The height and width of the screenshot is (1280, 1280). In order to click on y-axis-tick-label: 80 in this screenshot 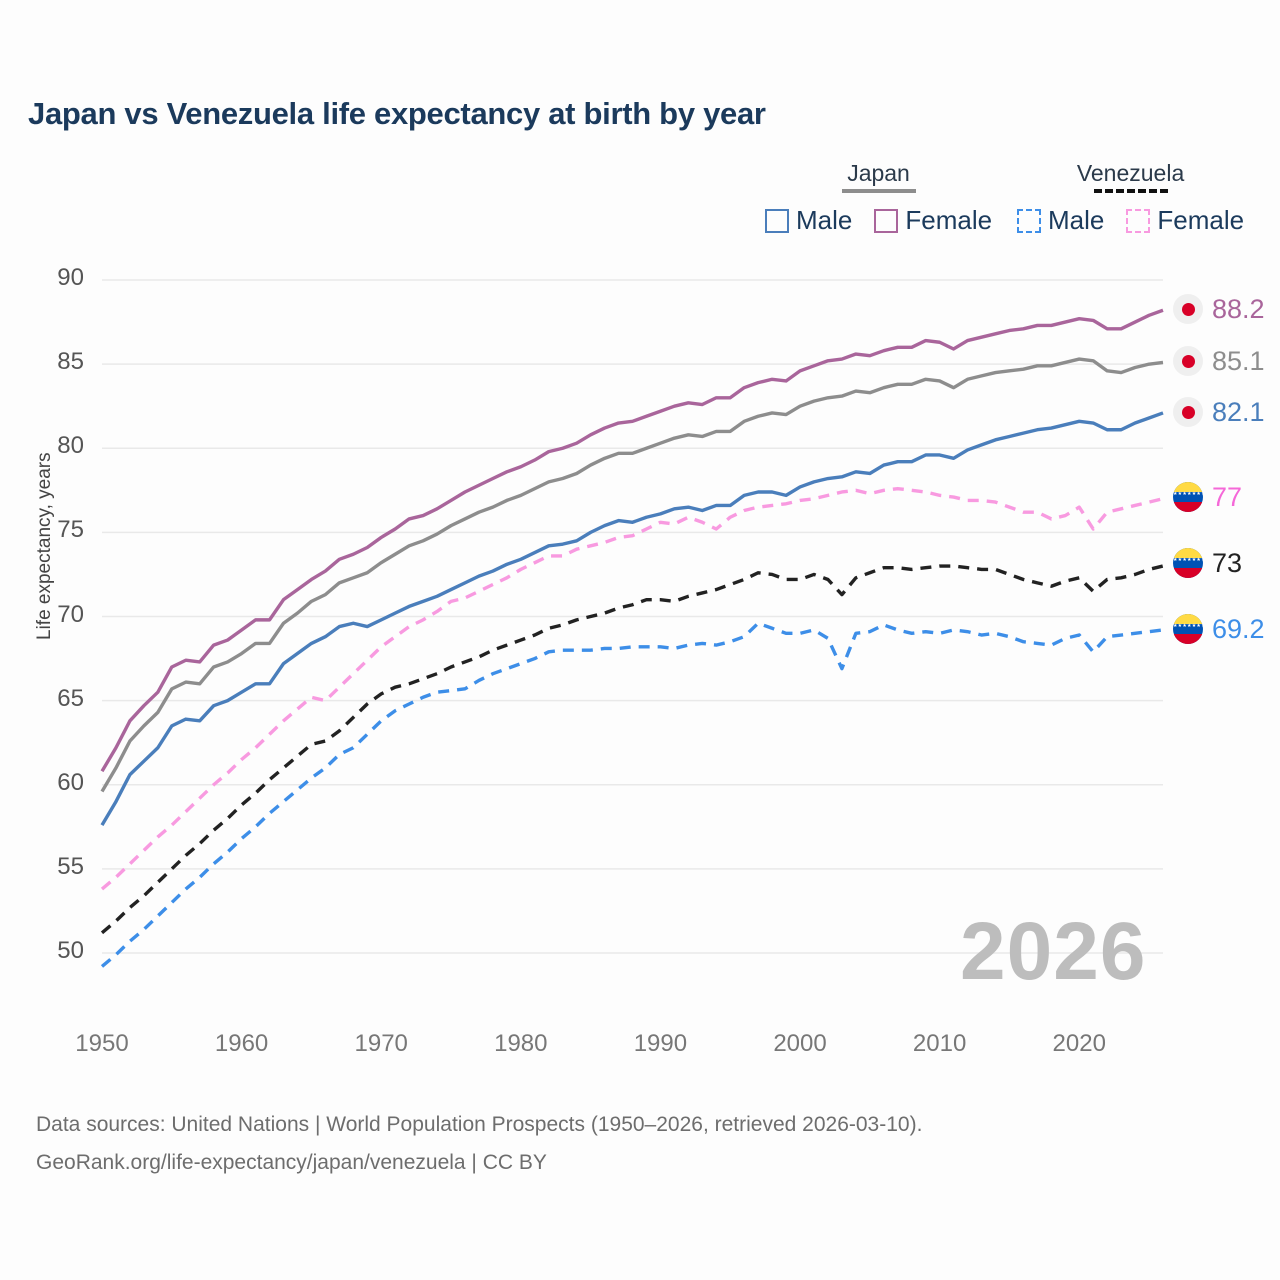, I will do `click(70, 446)`.